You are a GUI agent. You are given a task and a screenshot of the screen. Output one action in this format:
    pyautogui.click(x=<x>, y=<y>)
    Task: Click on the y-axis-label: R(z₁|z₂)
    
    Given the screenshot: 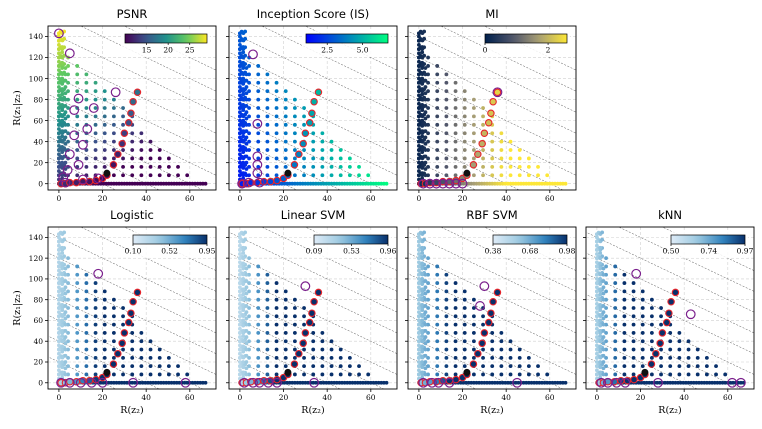 What is the action you would take?
    pyautogui.click(x=17, y=307)
    